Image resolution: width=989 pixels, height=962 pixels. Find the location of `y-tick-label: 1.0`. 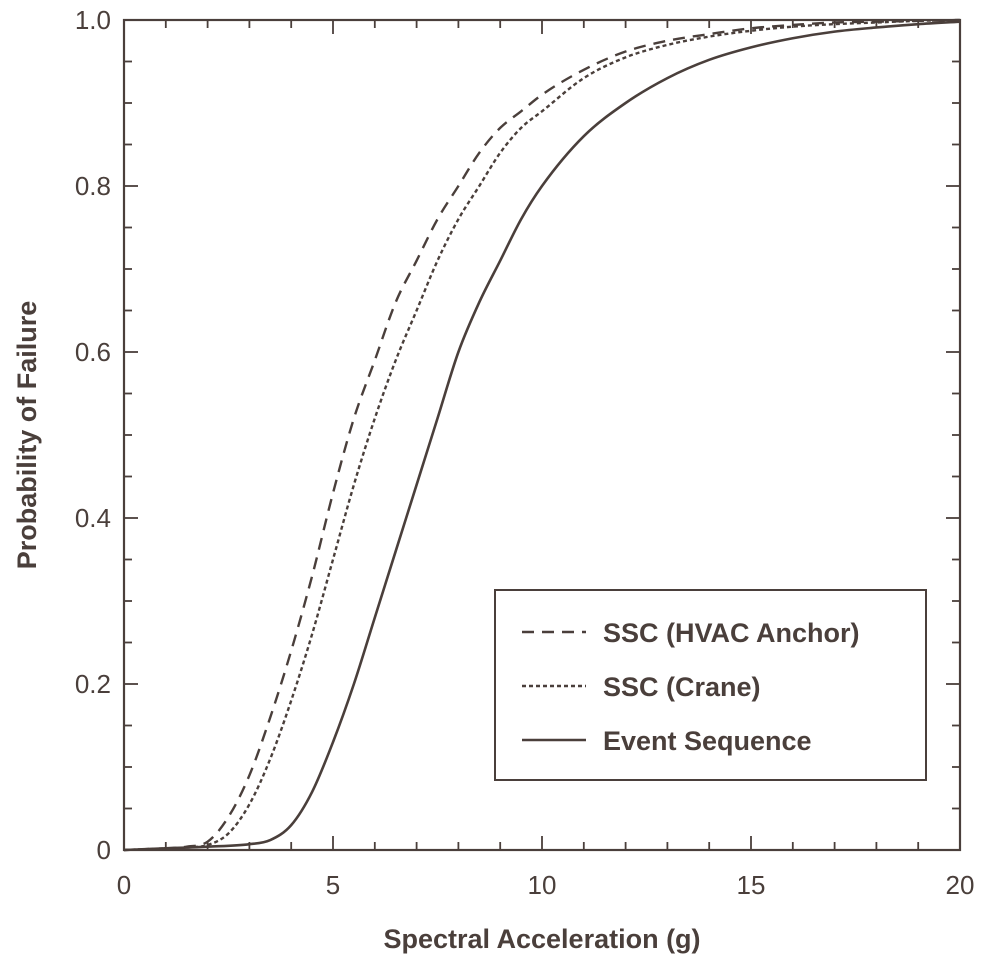

y-tick-label: 1.0 is located at coordinates (93, 20).